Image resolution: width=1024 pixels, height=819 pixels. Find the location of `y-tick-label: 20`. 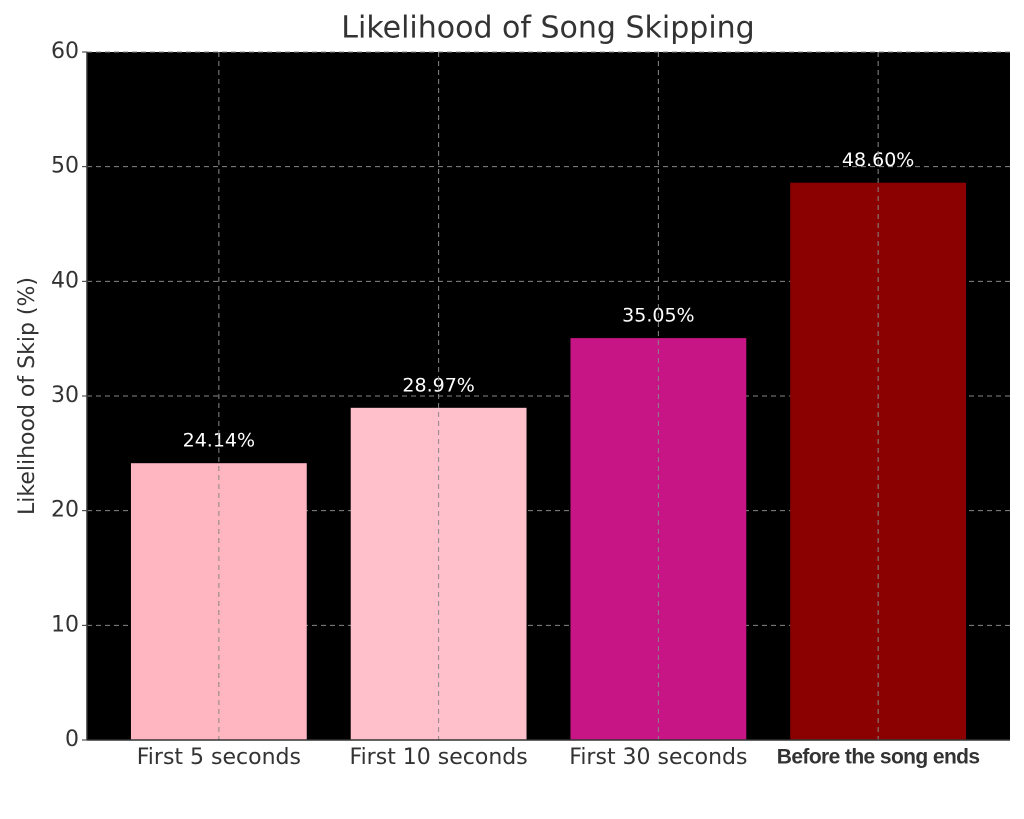

y-tick-label: 20 is located at coordinates (65, 510).